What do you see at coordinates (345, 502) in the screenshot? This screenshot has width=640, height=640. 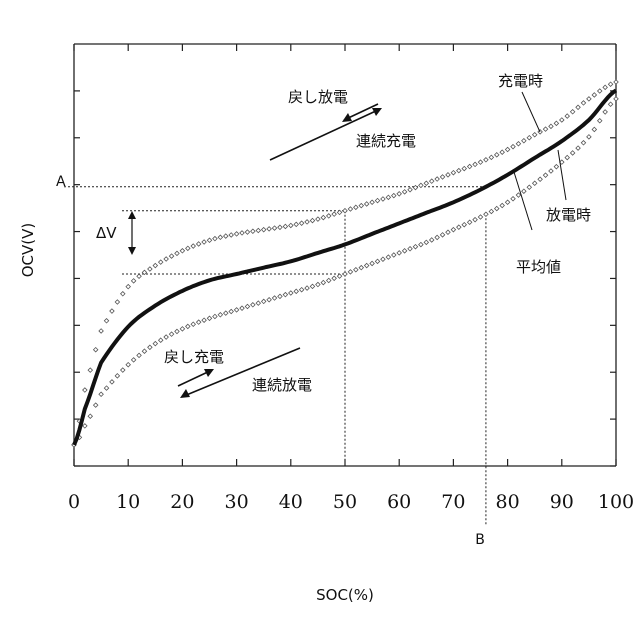 I see `x-tick-label: 50` at bounding box center [345, 502].